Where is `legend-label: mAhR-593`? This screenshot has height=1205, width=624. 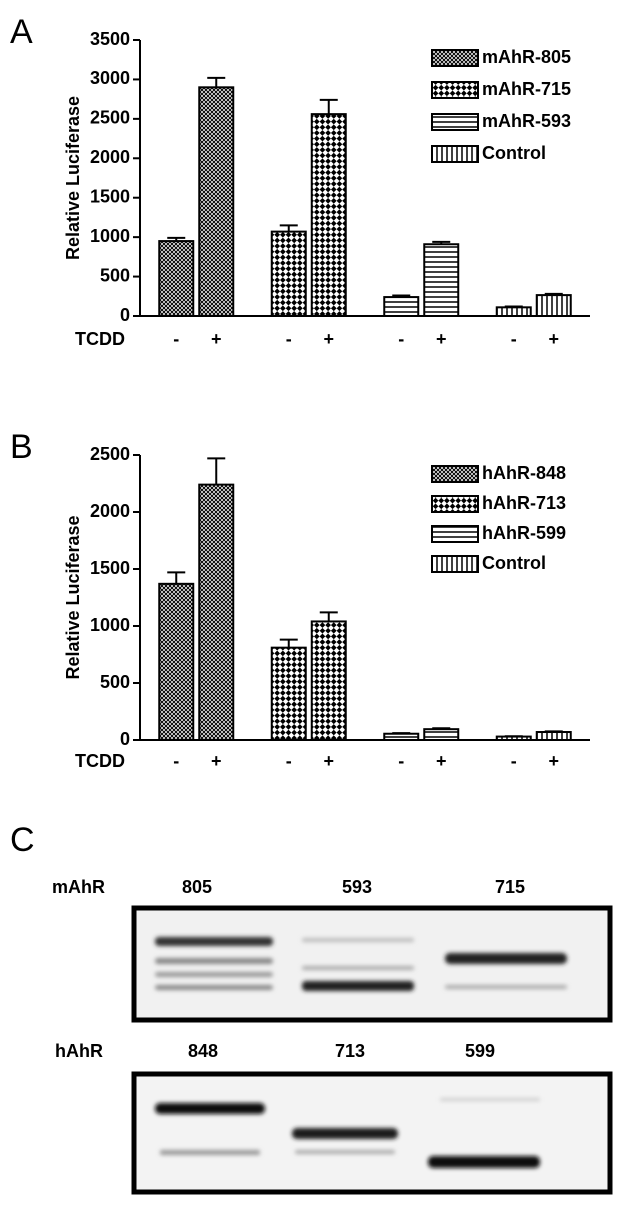
legend-label: mAhR-593 is located at coordinates (526, 121).